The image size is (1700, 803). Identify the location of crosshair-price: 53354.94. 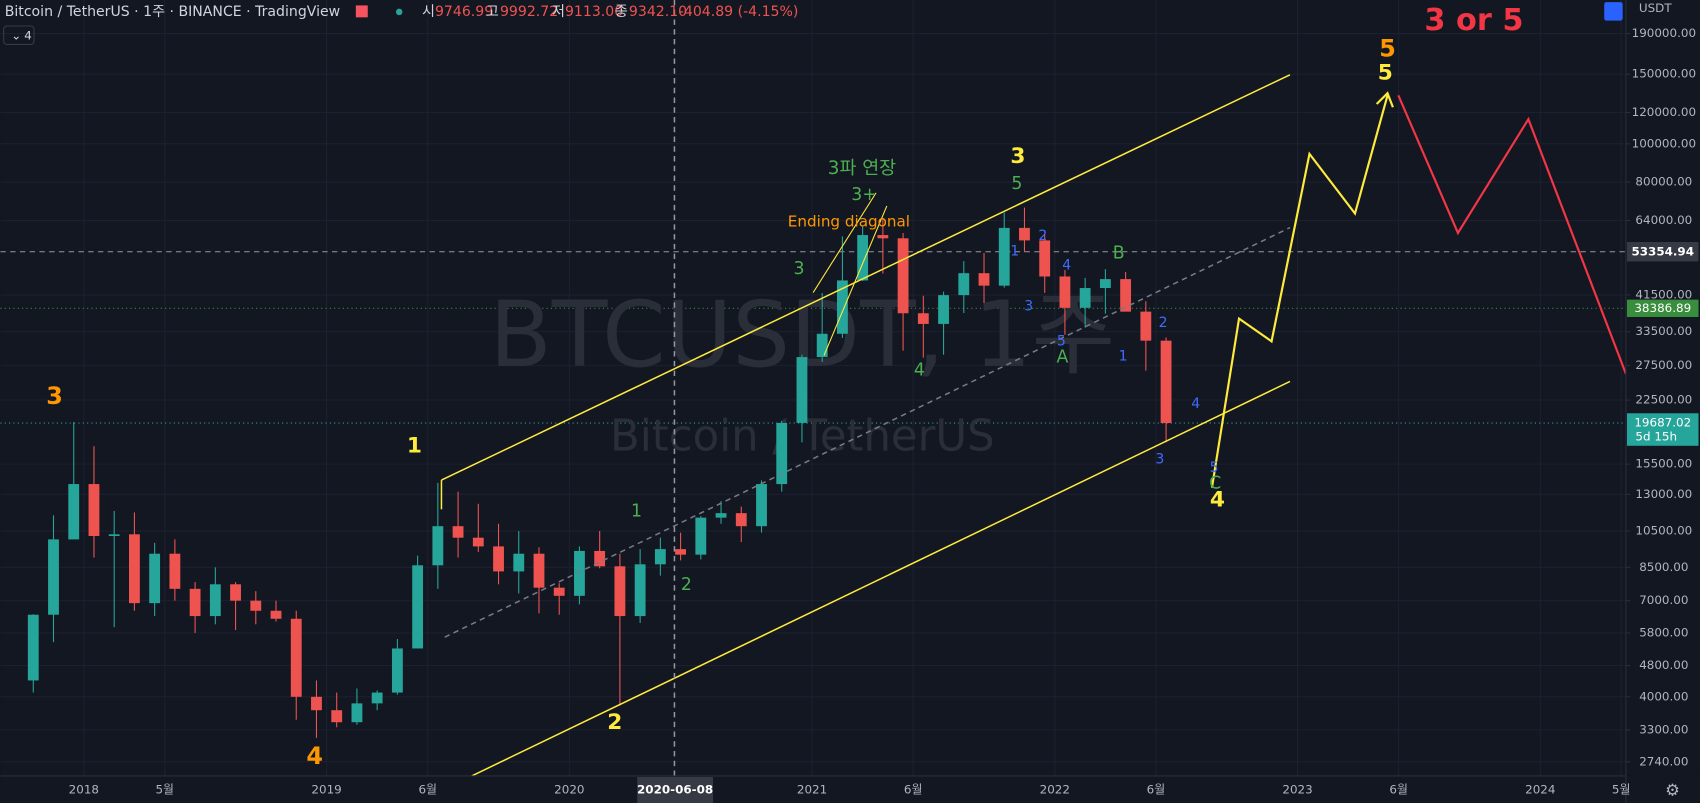
(1662, 251).